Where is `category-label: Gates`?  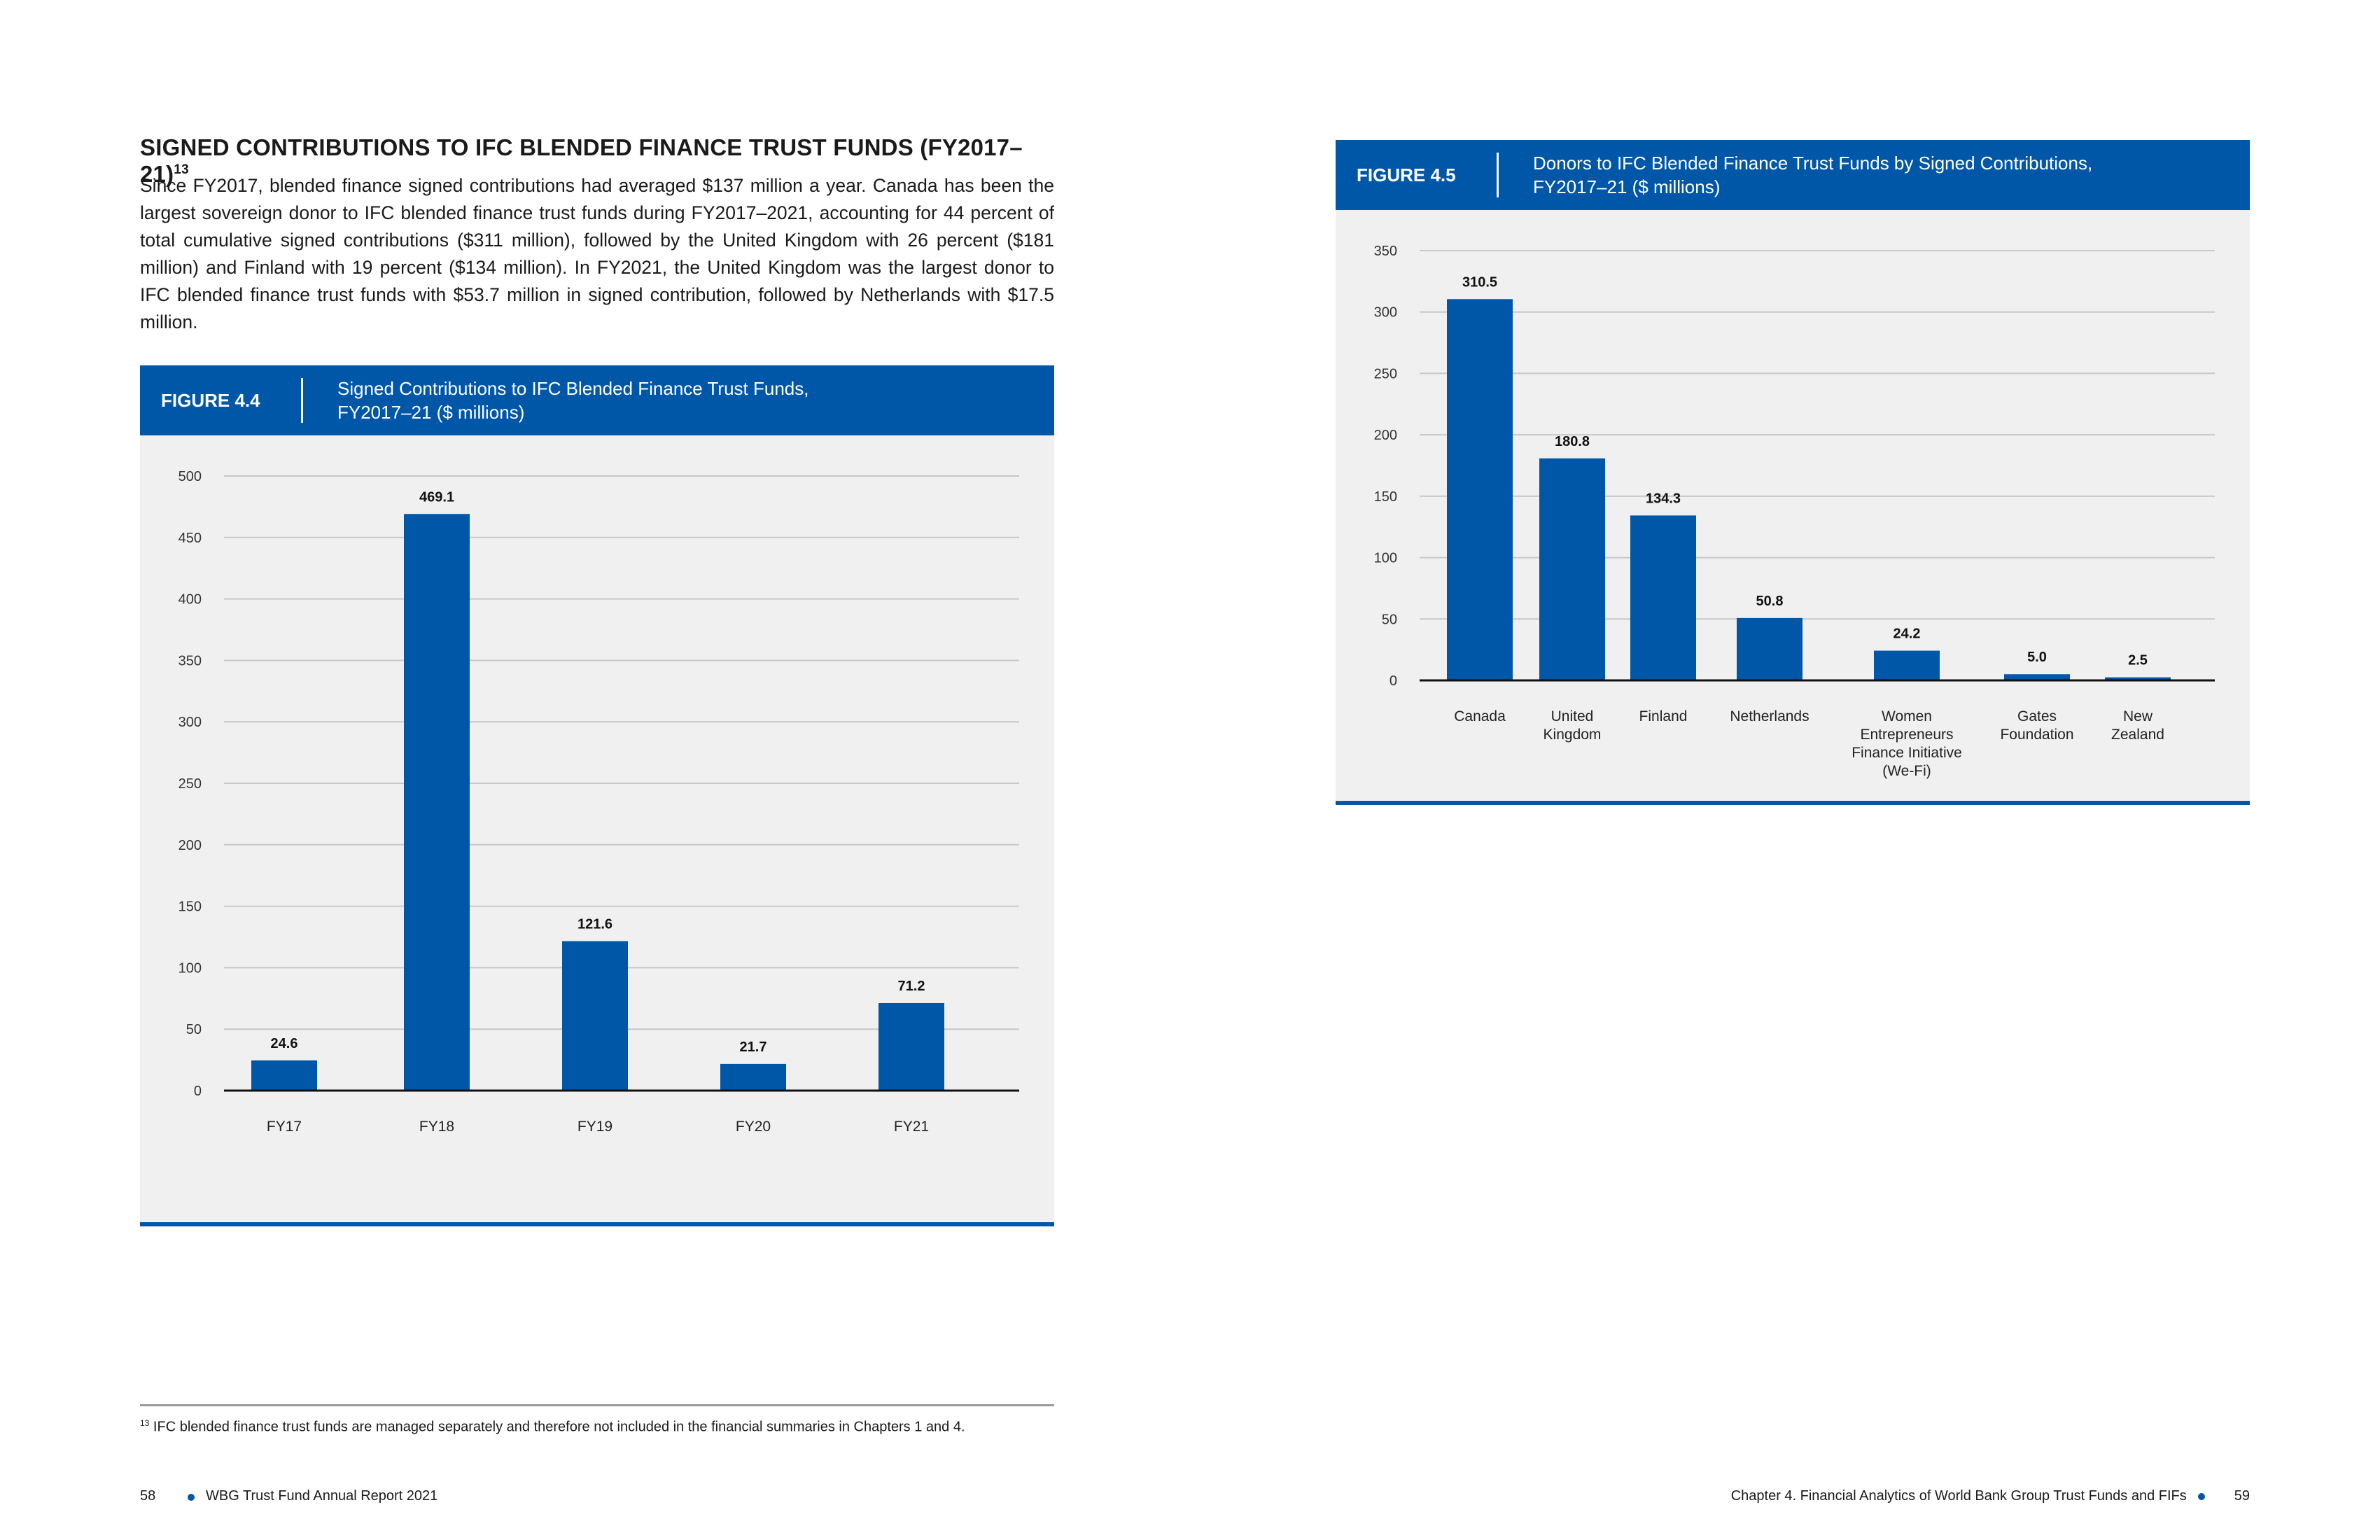
category-label: Gates is located at coordinates (2037, 716).